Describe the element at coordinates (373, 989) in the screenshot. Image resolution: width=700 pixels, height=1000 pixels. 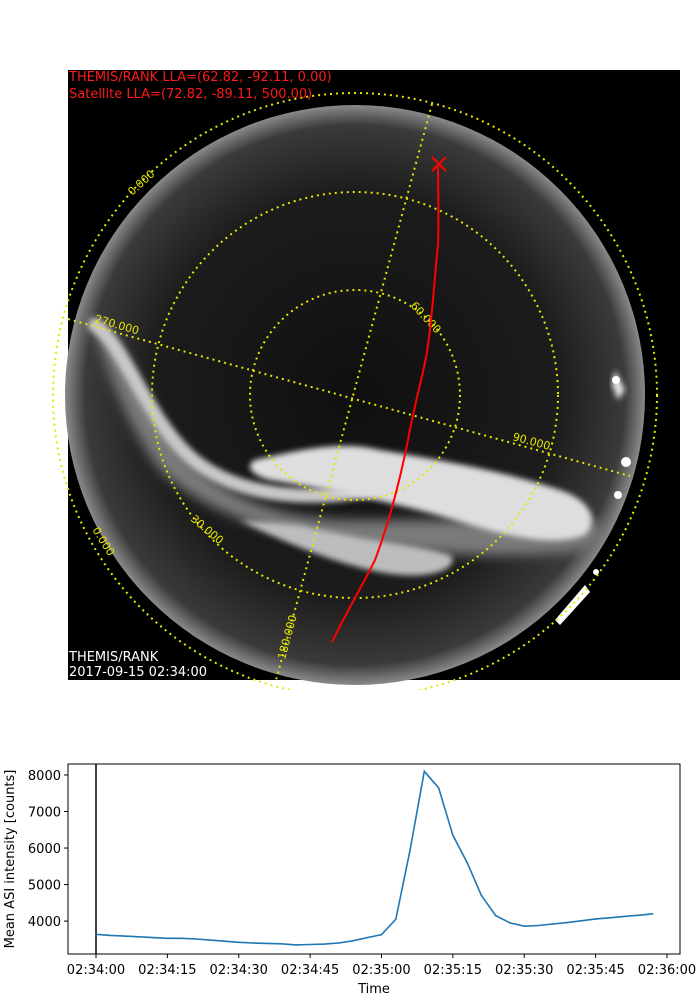
I see `x-axis-label: Time` at that location.